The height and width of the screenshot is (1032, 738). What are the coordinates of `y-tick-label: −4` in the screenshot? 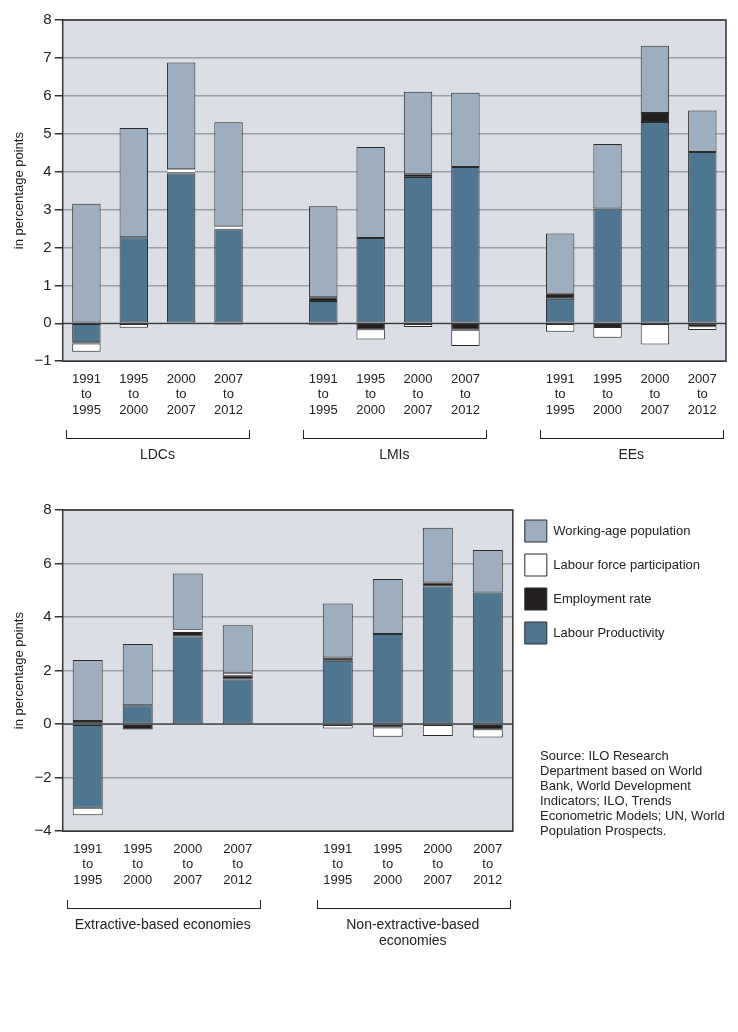 It's located at (43, 830).